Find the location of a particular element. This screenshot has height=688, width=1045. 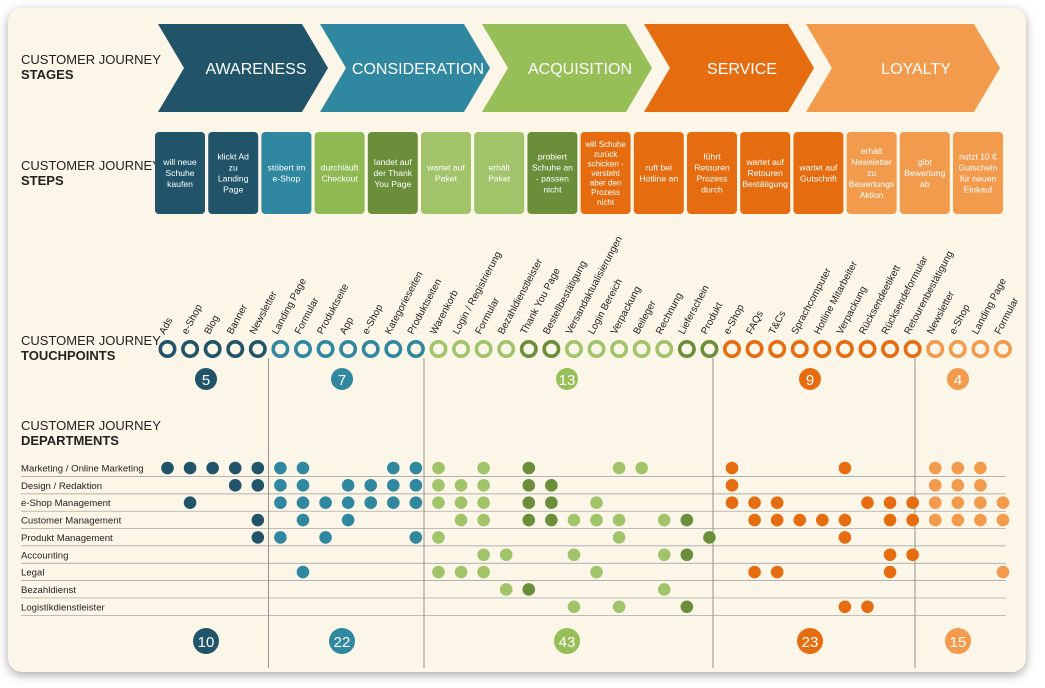

department-label: Marketing / Online Marketing is located at coordinates (82, 469).